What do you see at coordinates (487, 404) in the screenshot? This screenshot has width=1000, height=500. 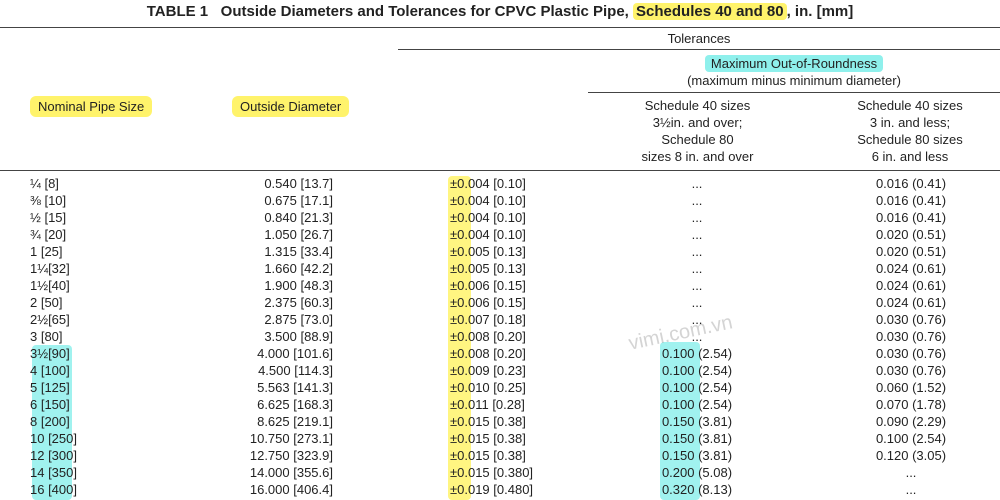 I see `tolerance: ±0.011 [0.28]` at bounding box center [487, 404].